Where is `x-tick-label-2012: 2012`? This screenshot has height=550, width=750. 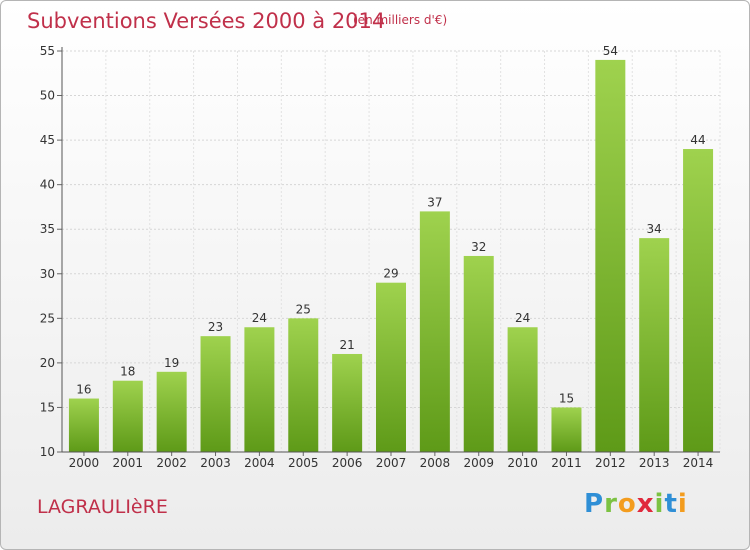 x-tick-label-2012: 2012 is located at coordinates (610, 463).